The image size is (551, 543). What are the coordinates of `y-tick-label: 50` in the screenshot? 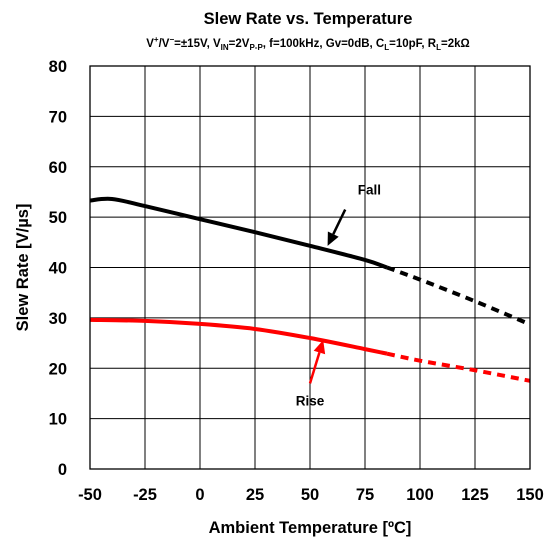 It's located at (58, 218).